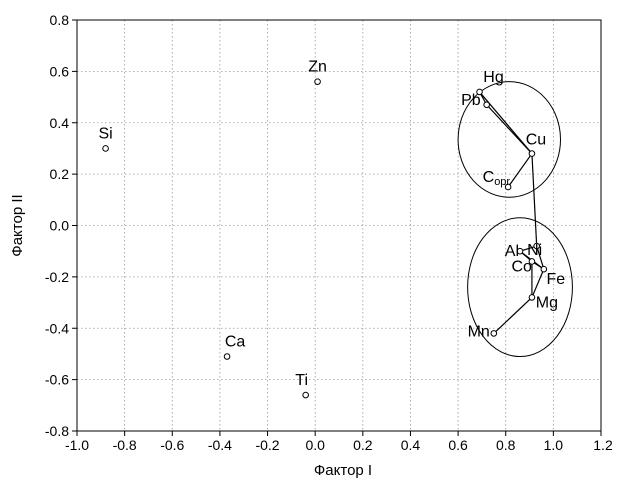  What do you see at coordinates (301, 380) in the screenshot?
I see `point-label-ti: Ti` at bounding box center [301, 380].